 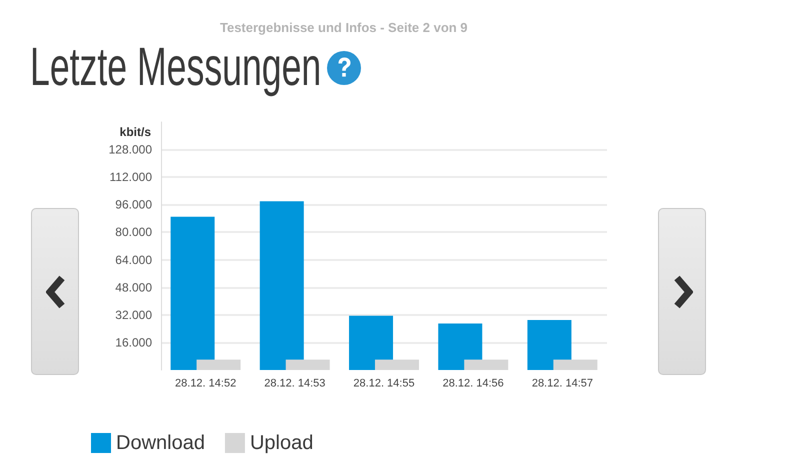 What do you see at coordinates (133, 259) in the screenshot?
I see `y-tick-label: 64.000` at bounding box center [133, 259].